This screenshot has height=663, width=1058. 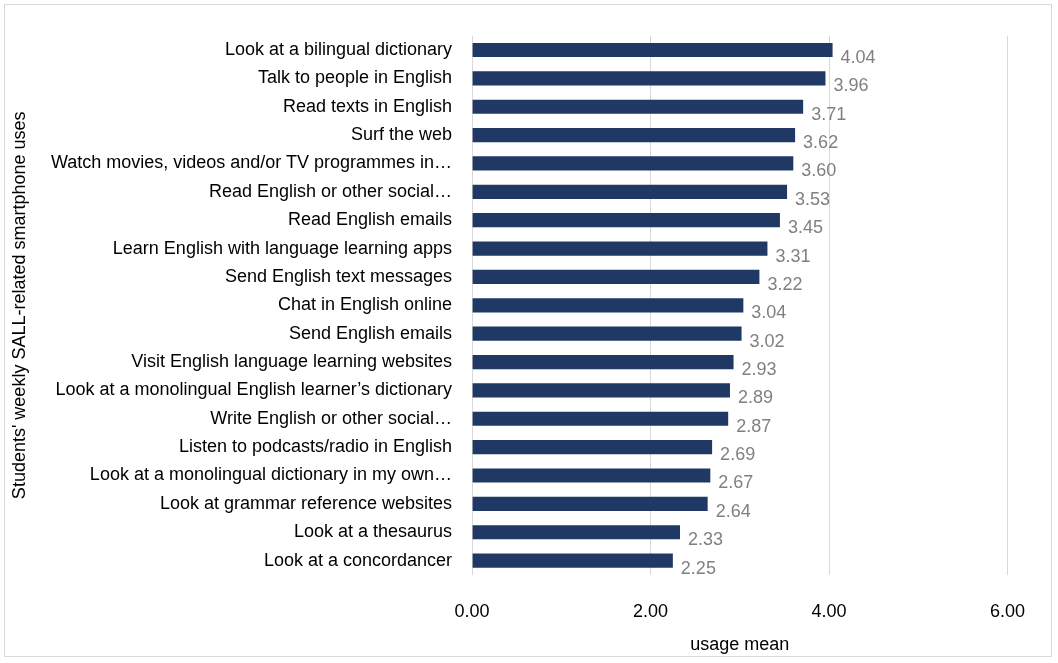 I want to click on data-label: 3.53, so click(x=813, y=198).